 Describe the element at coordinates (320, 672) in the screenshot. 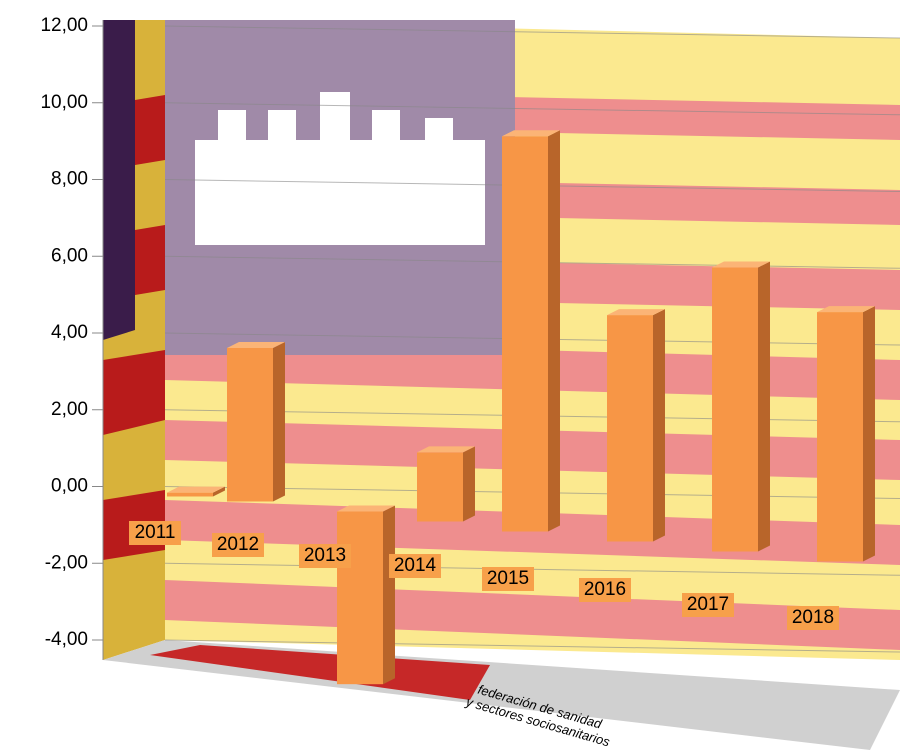

I see `logo-box` at that location.